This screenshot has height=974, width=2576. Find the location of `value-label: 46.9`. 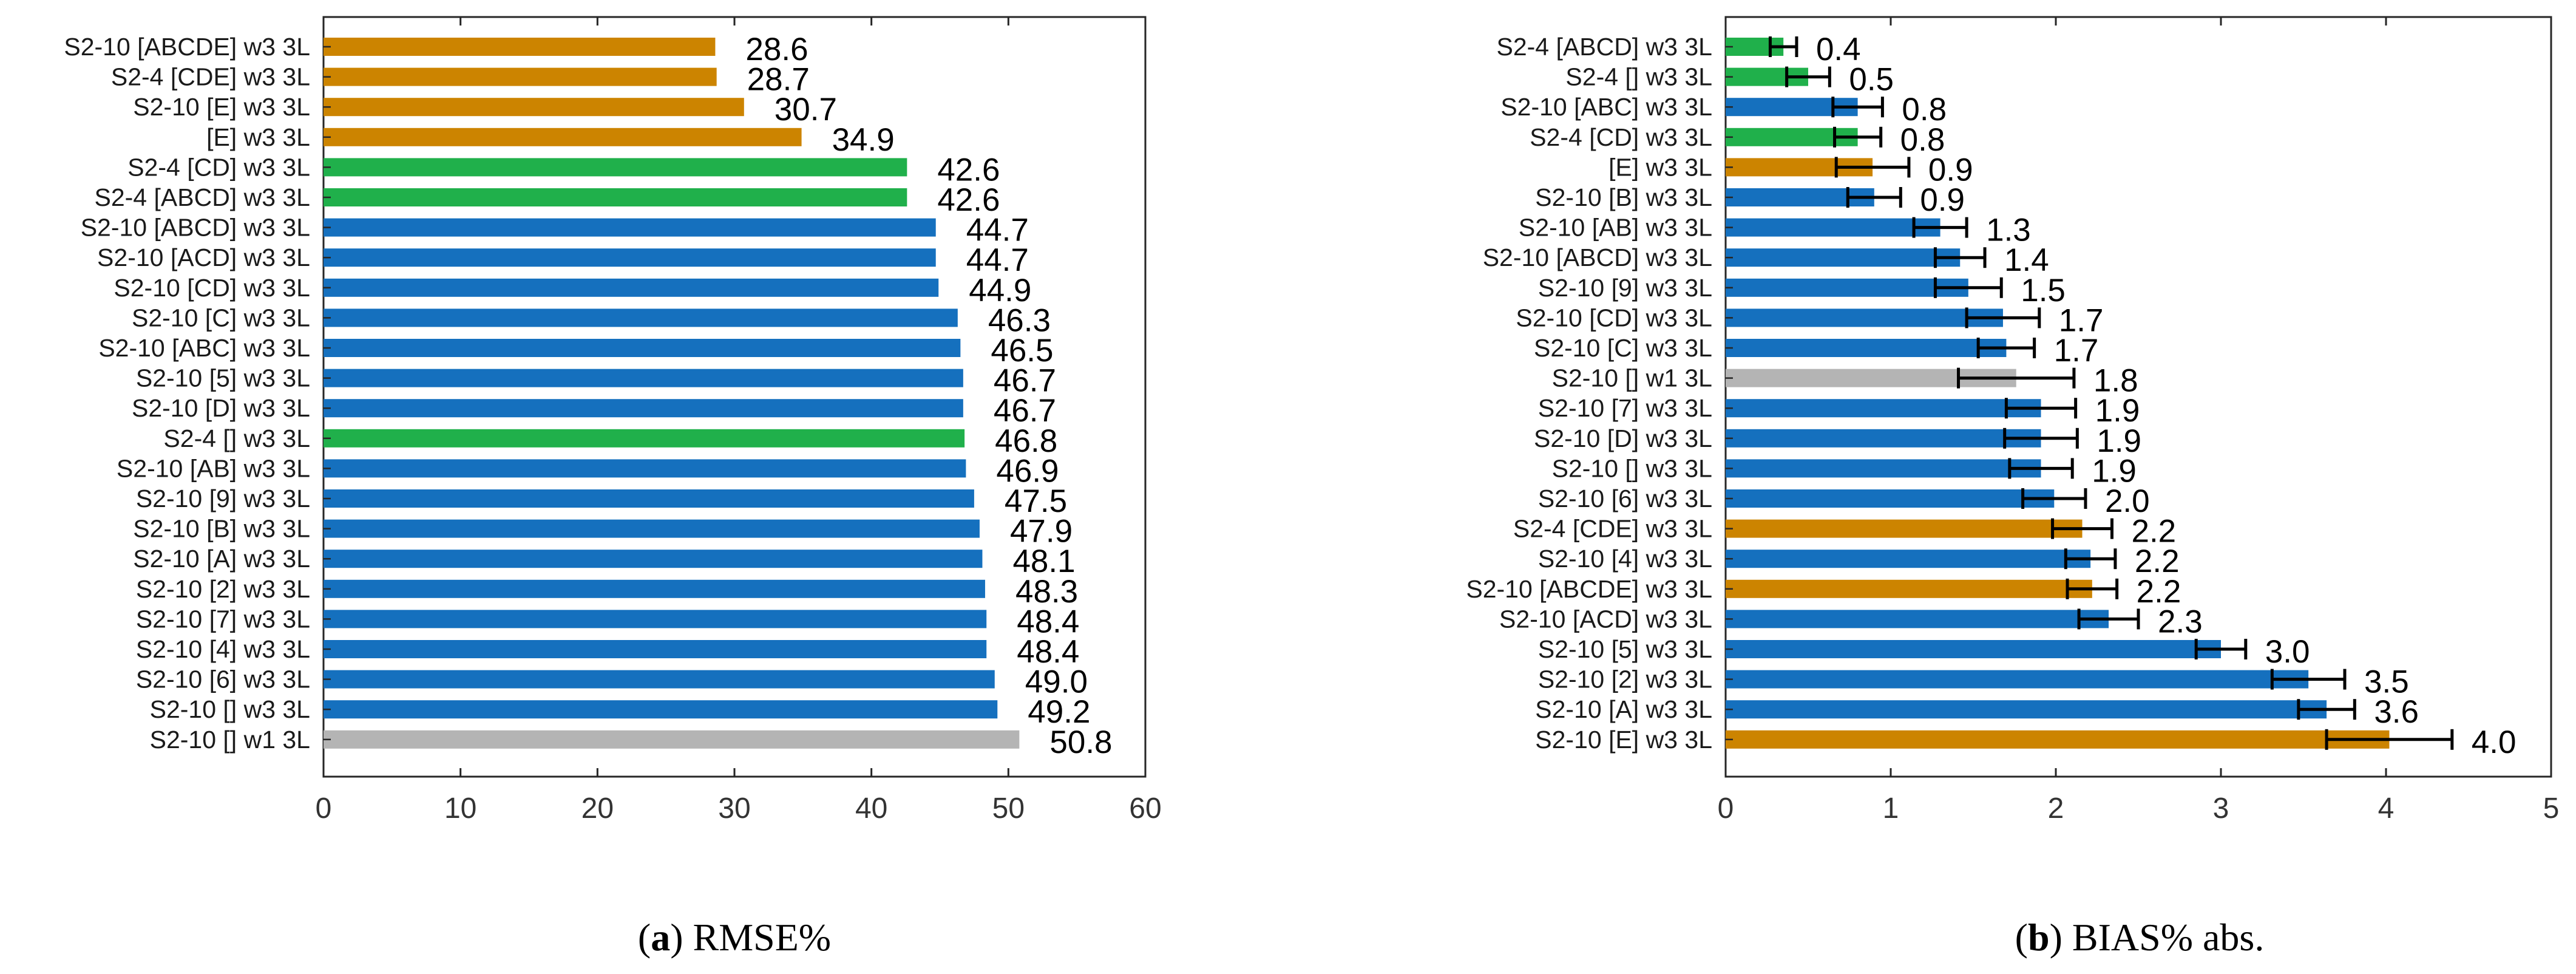

value-label: 46.9 is located at coordinates (1027, 471).